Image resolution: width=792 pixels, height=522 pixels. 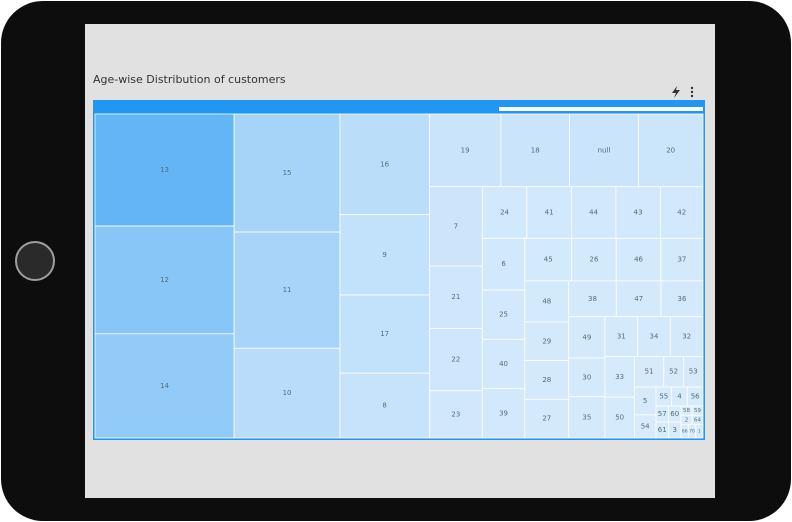 I want to click on cell-label: 5, so click(x=645, y=401).